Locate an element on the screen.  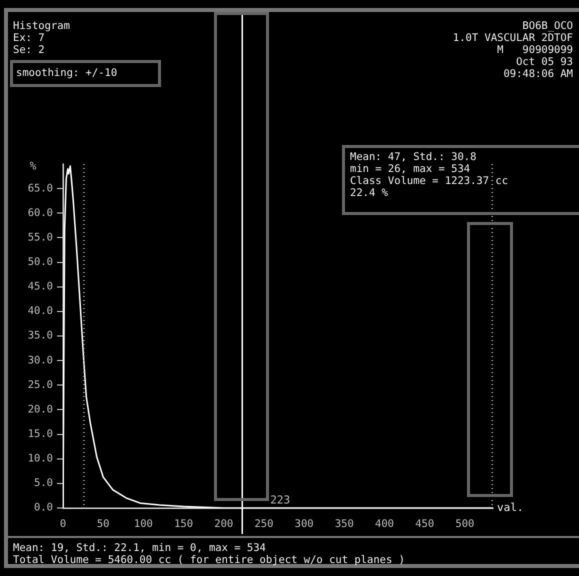
text: smoothing: +/-10 is located at coordinates (67, 73).